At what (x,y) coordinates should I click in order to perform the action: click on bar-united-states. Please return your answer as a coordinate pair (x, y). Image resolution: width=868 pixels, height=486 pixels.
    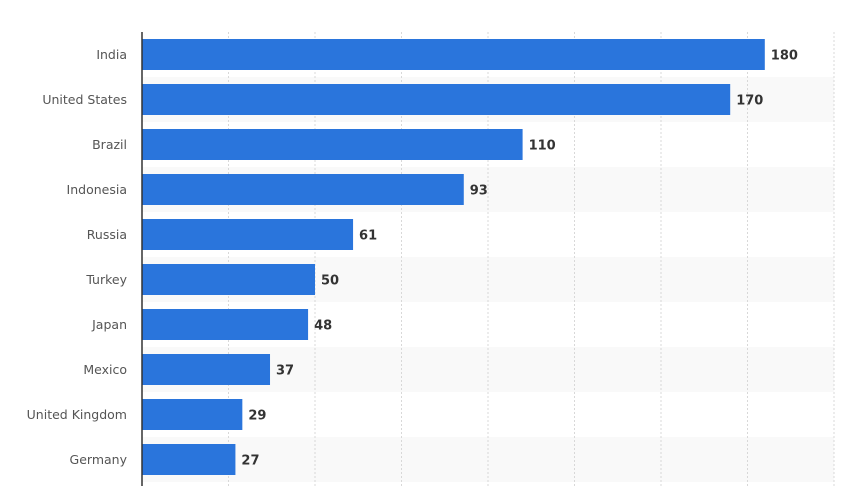
    Looking at the image, I should click on (436, 99).